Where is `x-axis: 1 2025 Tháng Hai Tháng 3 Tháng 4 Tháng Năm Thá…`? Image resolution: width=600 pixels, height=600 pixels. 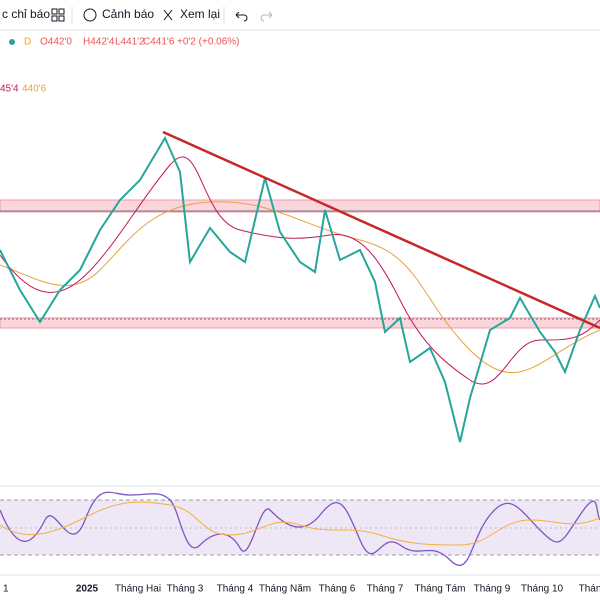
x-axis: 1 2025 Tháng Hai Tháng 3 Tháng 4 Tháng Năm Thá… is located at coordinates (301, 589).